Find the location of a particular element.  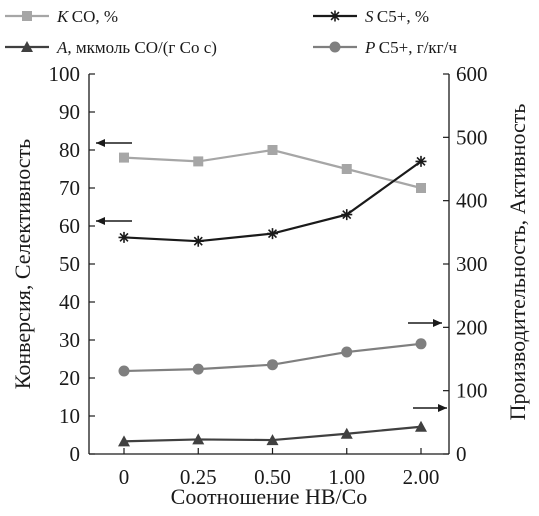

left-axis-title: Конверсия, Селективность is located at coordinates (22, 264).